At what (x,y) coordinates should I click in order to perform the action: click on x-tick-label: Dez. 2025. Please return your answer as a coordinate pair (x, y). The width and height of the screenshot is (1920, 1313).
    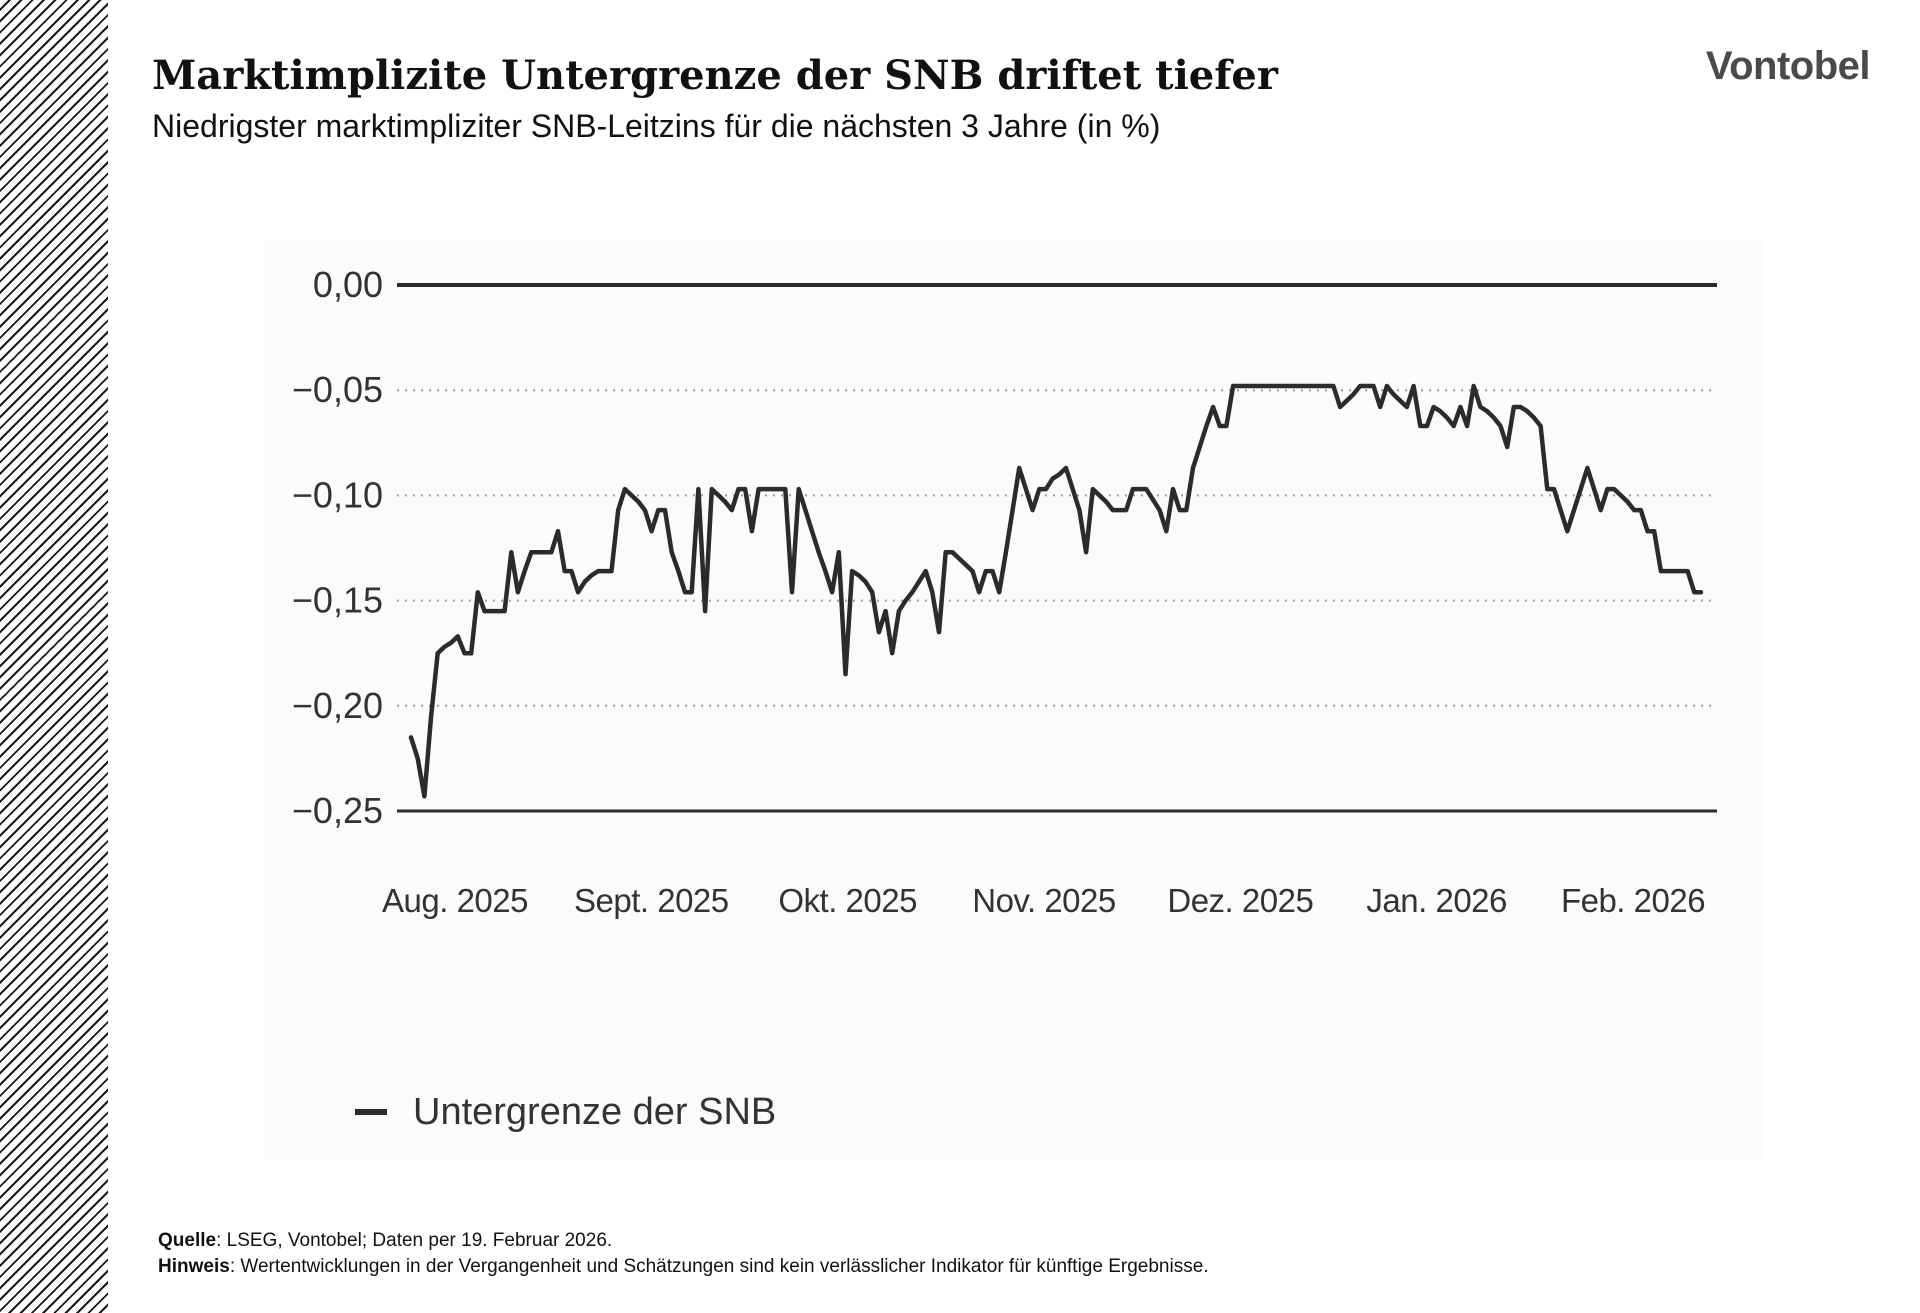
    Looking at the image, I should click on (1240, 900).